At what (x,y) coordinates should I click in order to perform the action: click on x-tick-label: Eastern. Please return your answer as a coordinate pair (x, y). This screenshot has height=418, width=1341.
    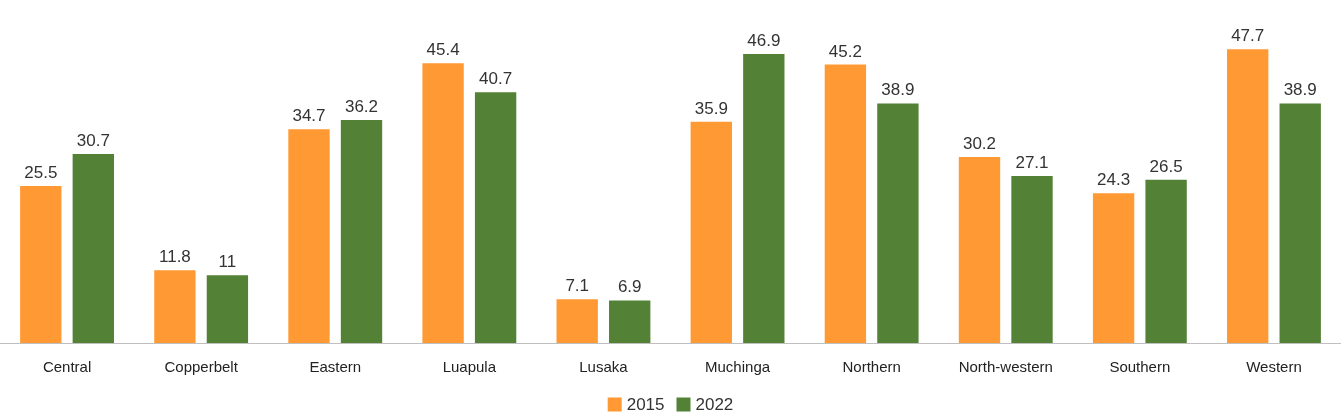
    Looking at the image, I should click on (335, 366).